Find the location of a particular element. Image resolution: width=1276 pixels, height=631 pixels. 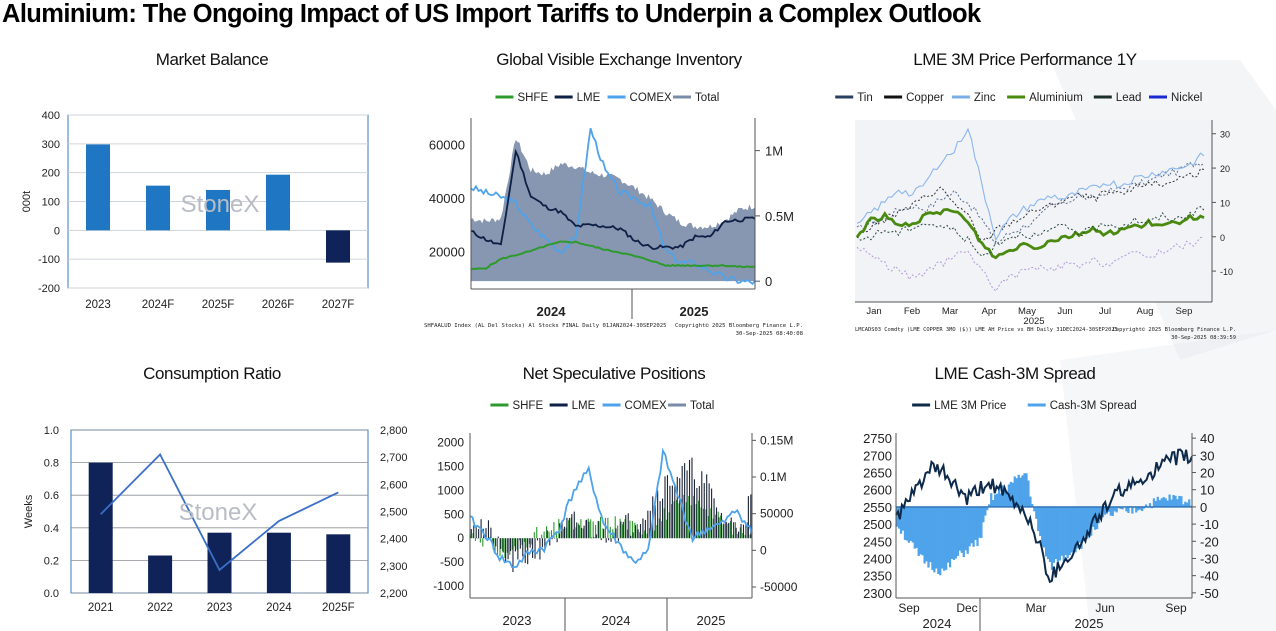

price-perf-xlabel: Apr is located at coordinates (989, 311).